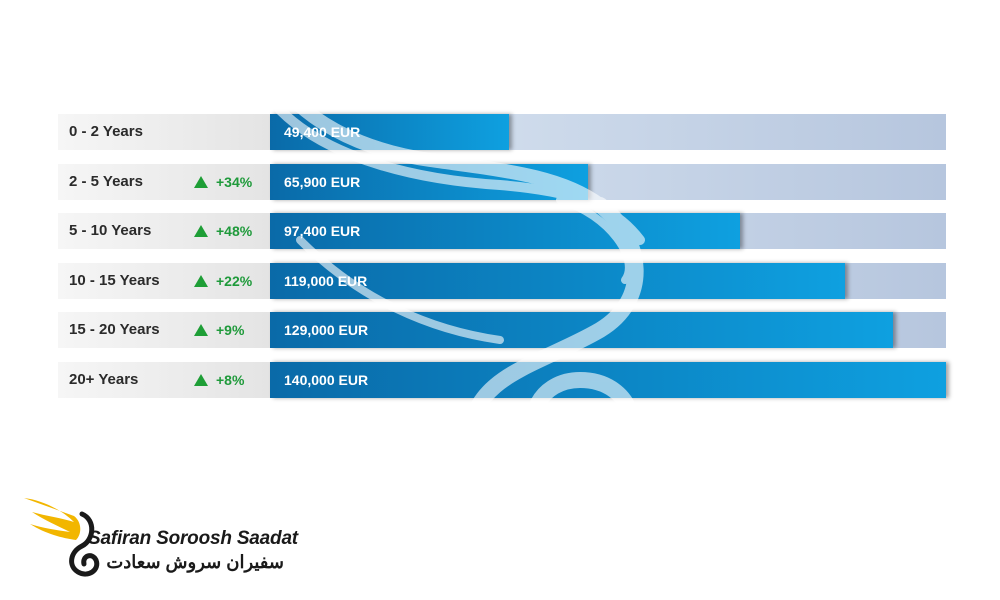 The height and width of the screenshot is (600, 1000). I want to click on category-cell: 5 - 10 Years +48%, so click(164, 231).